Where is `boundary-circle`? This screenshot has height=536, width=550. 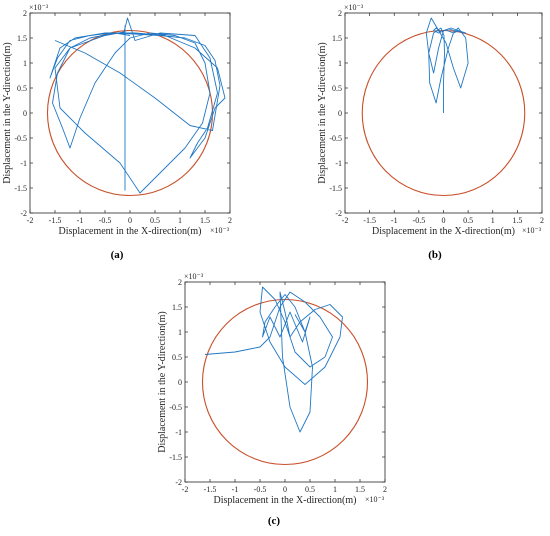
boundary-circle is located at coordinates (130, 113).